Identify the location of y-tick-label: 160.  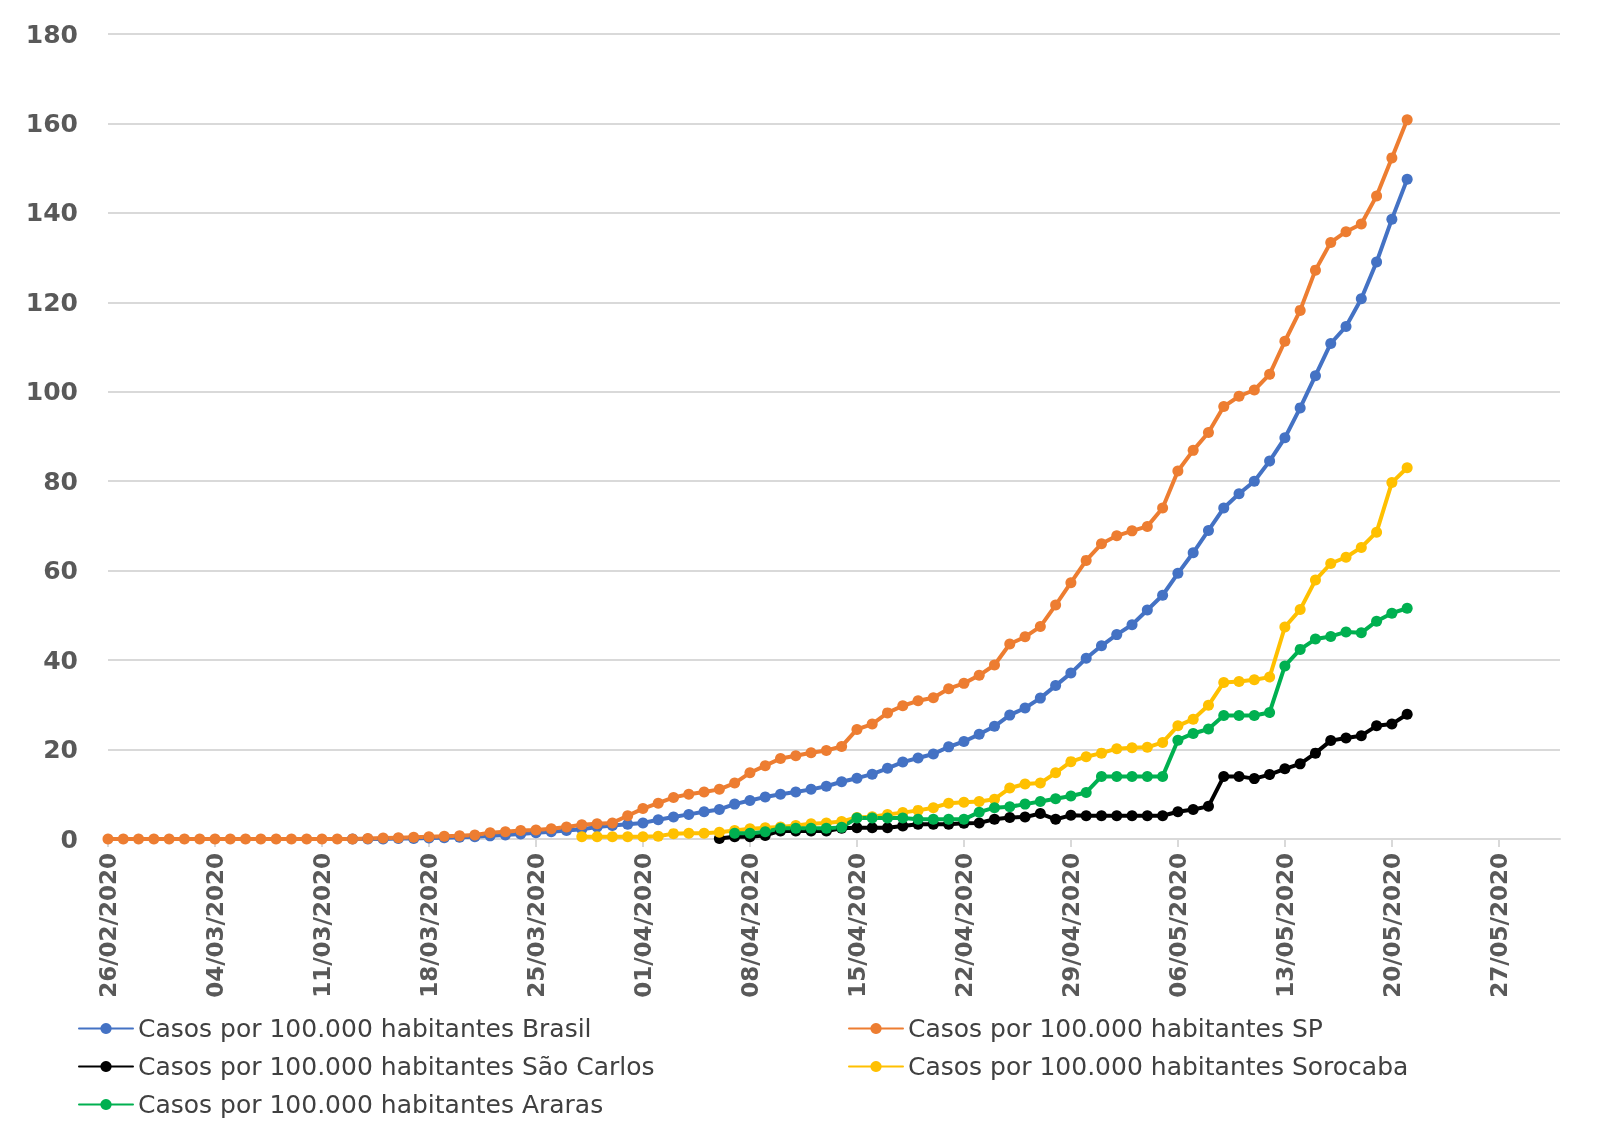
(51, 123).